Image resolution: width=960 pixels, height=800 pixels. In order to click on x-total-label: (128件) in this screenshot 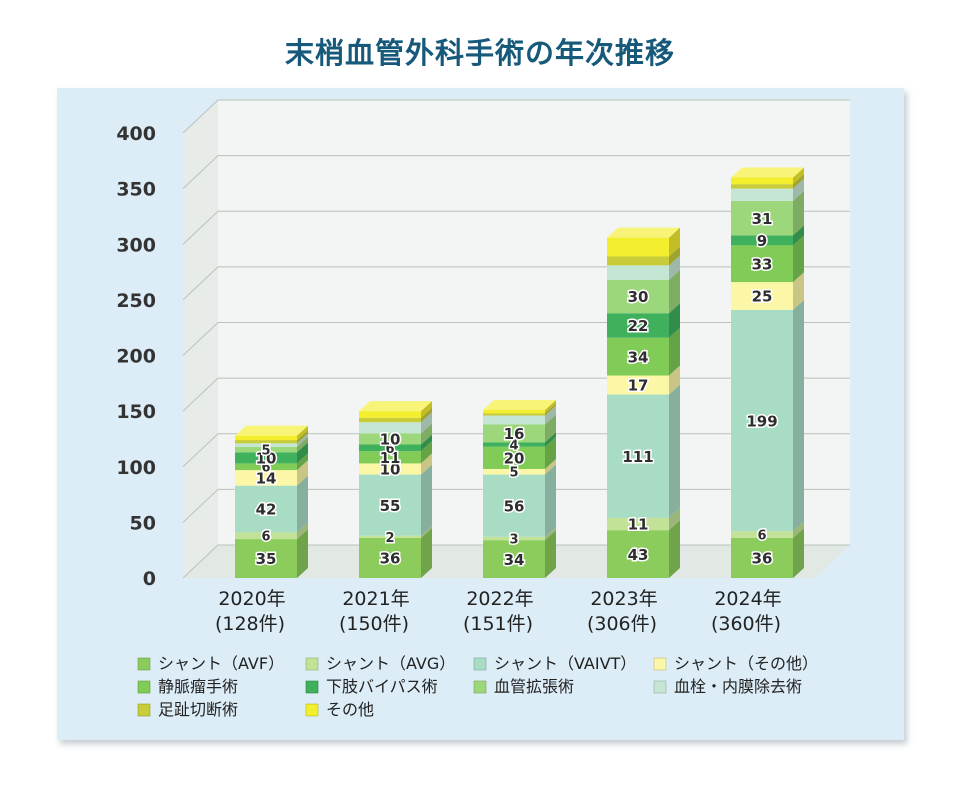, I will do `click(250, 624)`.